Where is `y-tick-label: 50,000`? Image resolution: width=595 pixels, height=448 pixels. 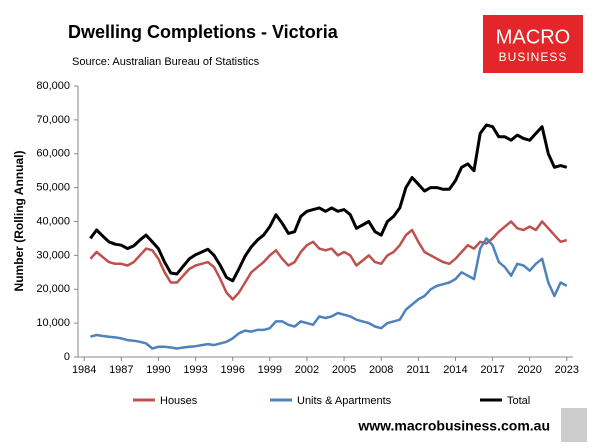
y-tick-label: 50,000 is located at coordinates (53, 188).